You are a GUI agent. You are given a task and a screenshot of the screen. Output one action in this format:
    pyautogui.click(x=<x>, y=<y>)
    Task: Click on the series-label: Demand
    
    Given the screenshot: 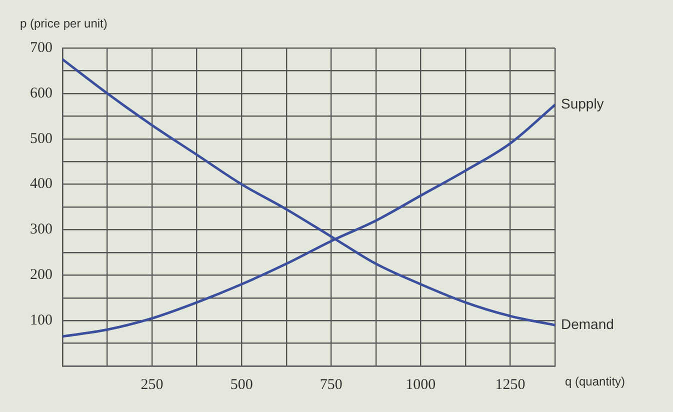 What is the action you would take?
    pyautogui.click(x=587, y=324)
    